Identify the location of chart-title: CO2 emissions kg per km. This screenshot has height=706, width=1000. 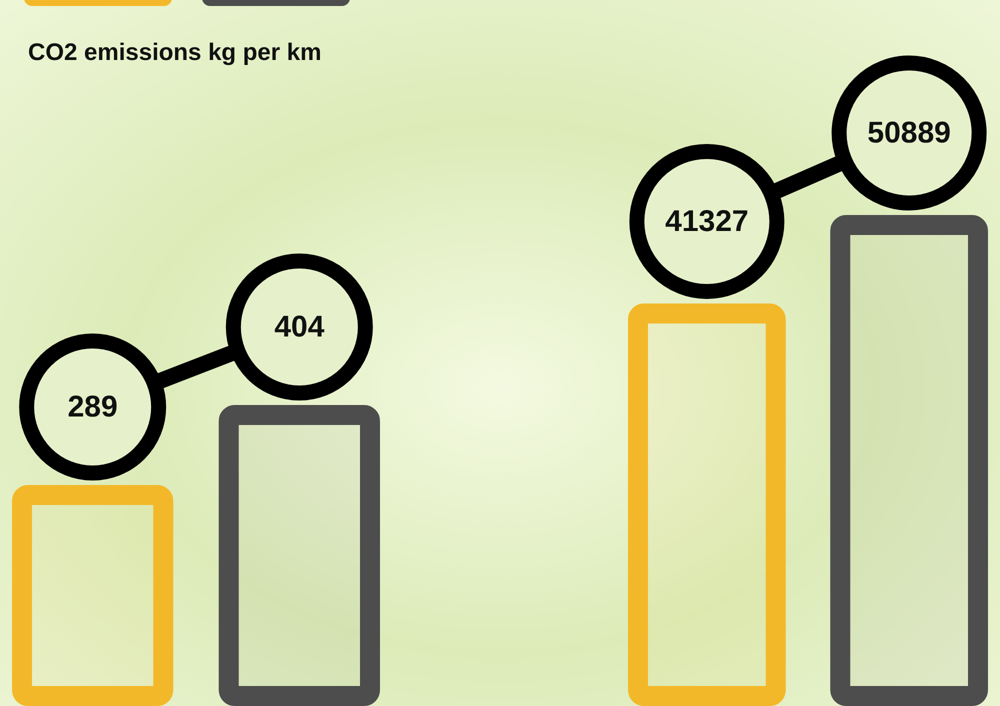
(175, 52).